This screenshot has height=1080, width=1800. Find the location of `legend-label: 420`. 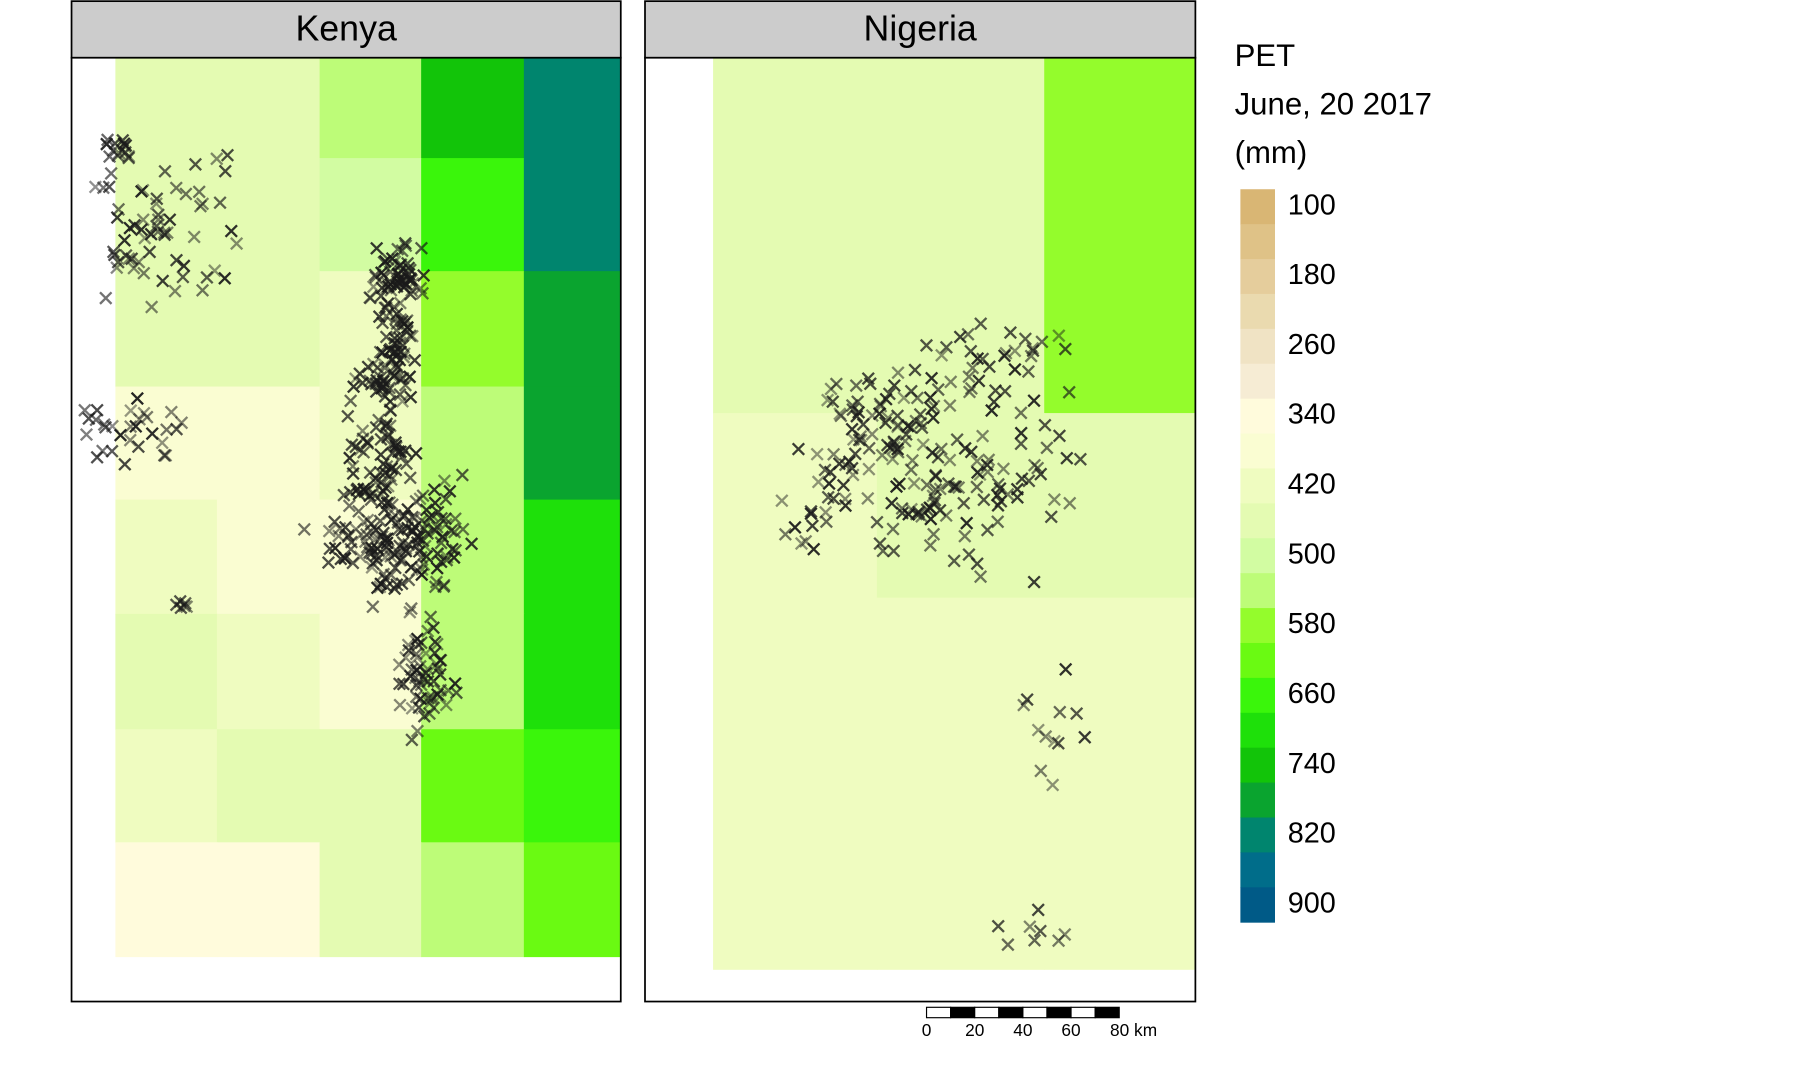

legend-label: 420 is located at coordinates (1312, 485).